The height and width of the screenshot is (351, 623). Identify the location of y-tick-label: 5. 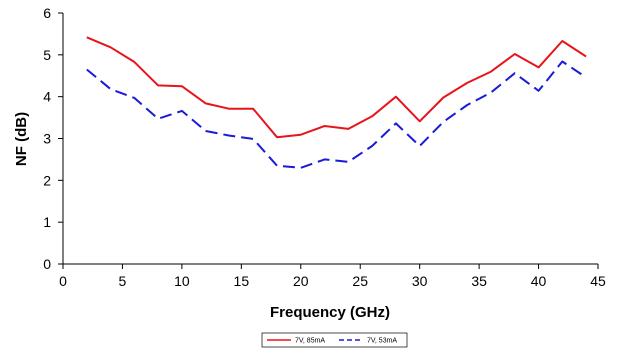
(47, 55).